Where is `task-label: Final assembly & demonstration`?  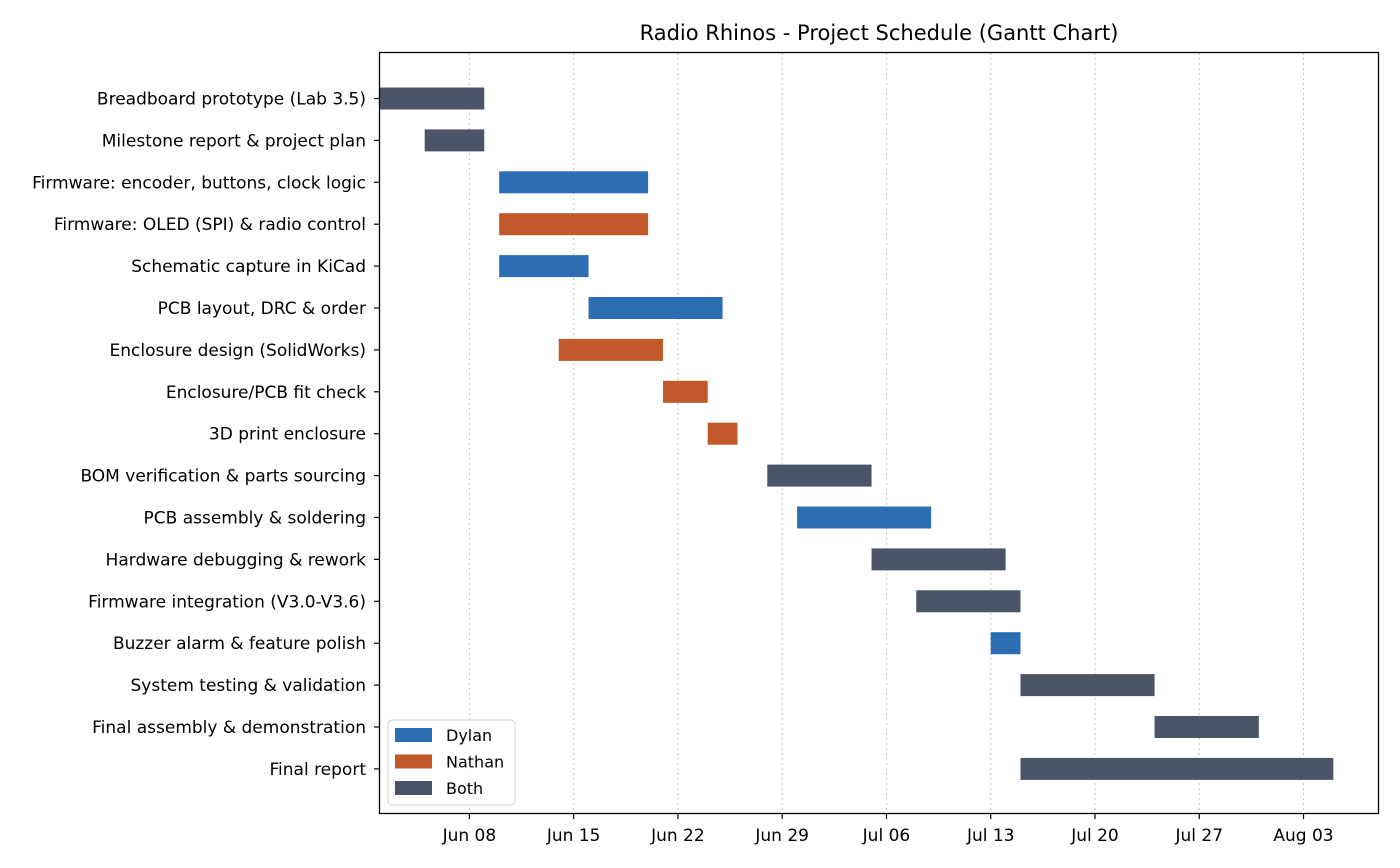 task-label: Final assembly & demonstration is located at coordinates (229, 728).